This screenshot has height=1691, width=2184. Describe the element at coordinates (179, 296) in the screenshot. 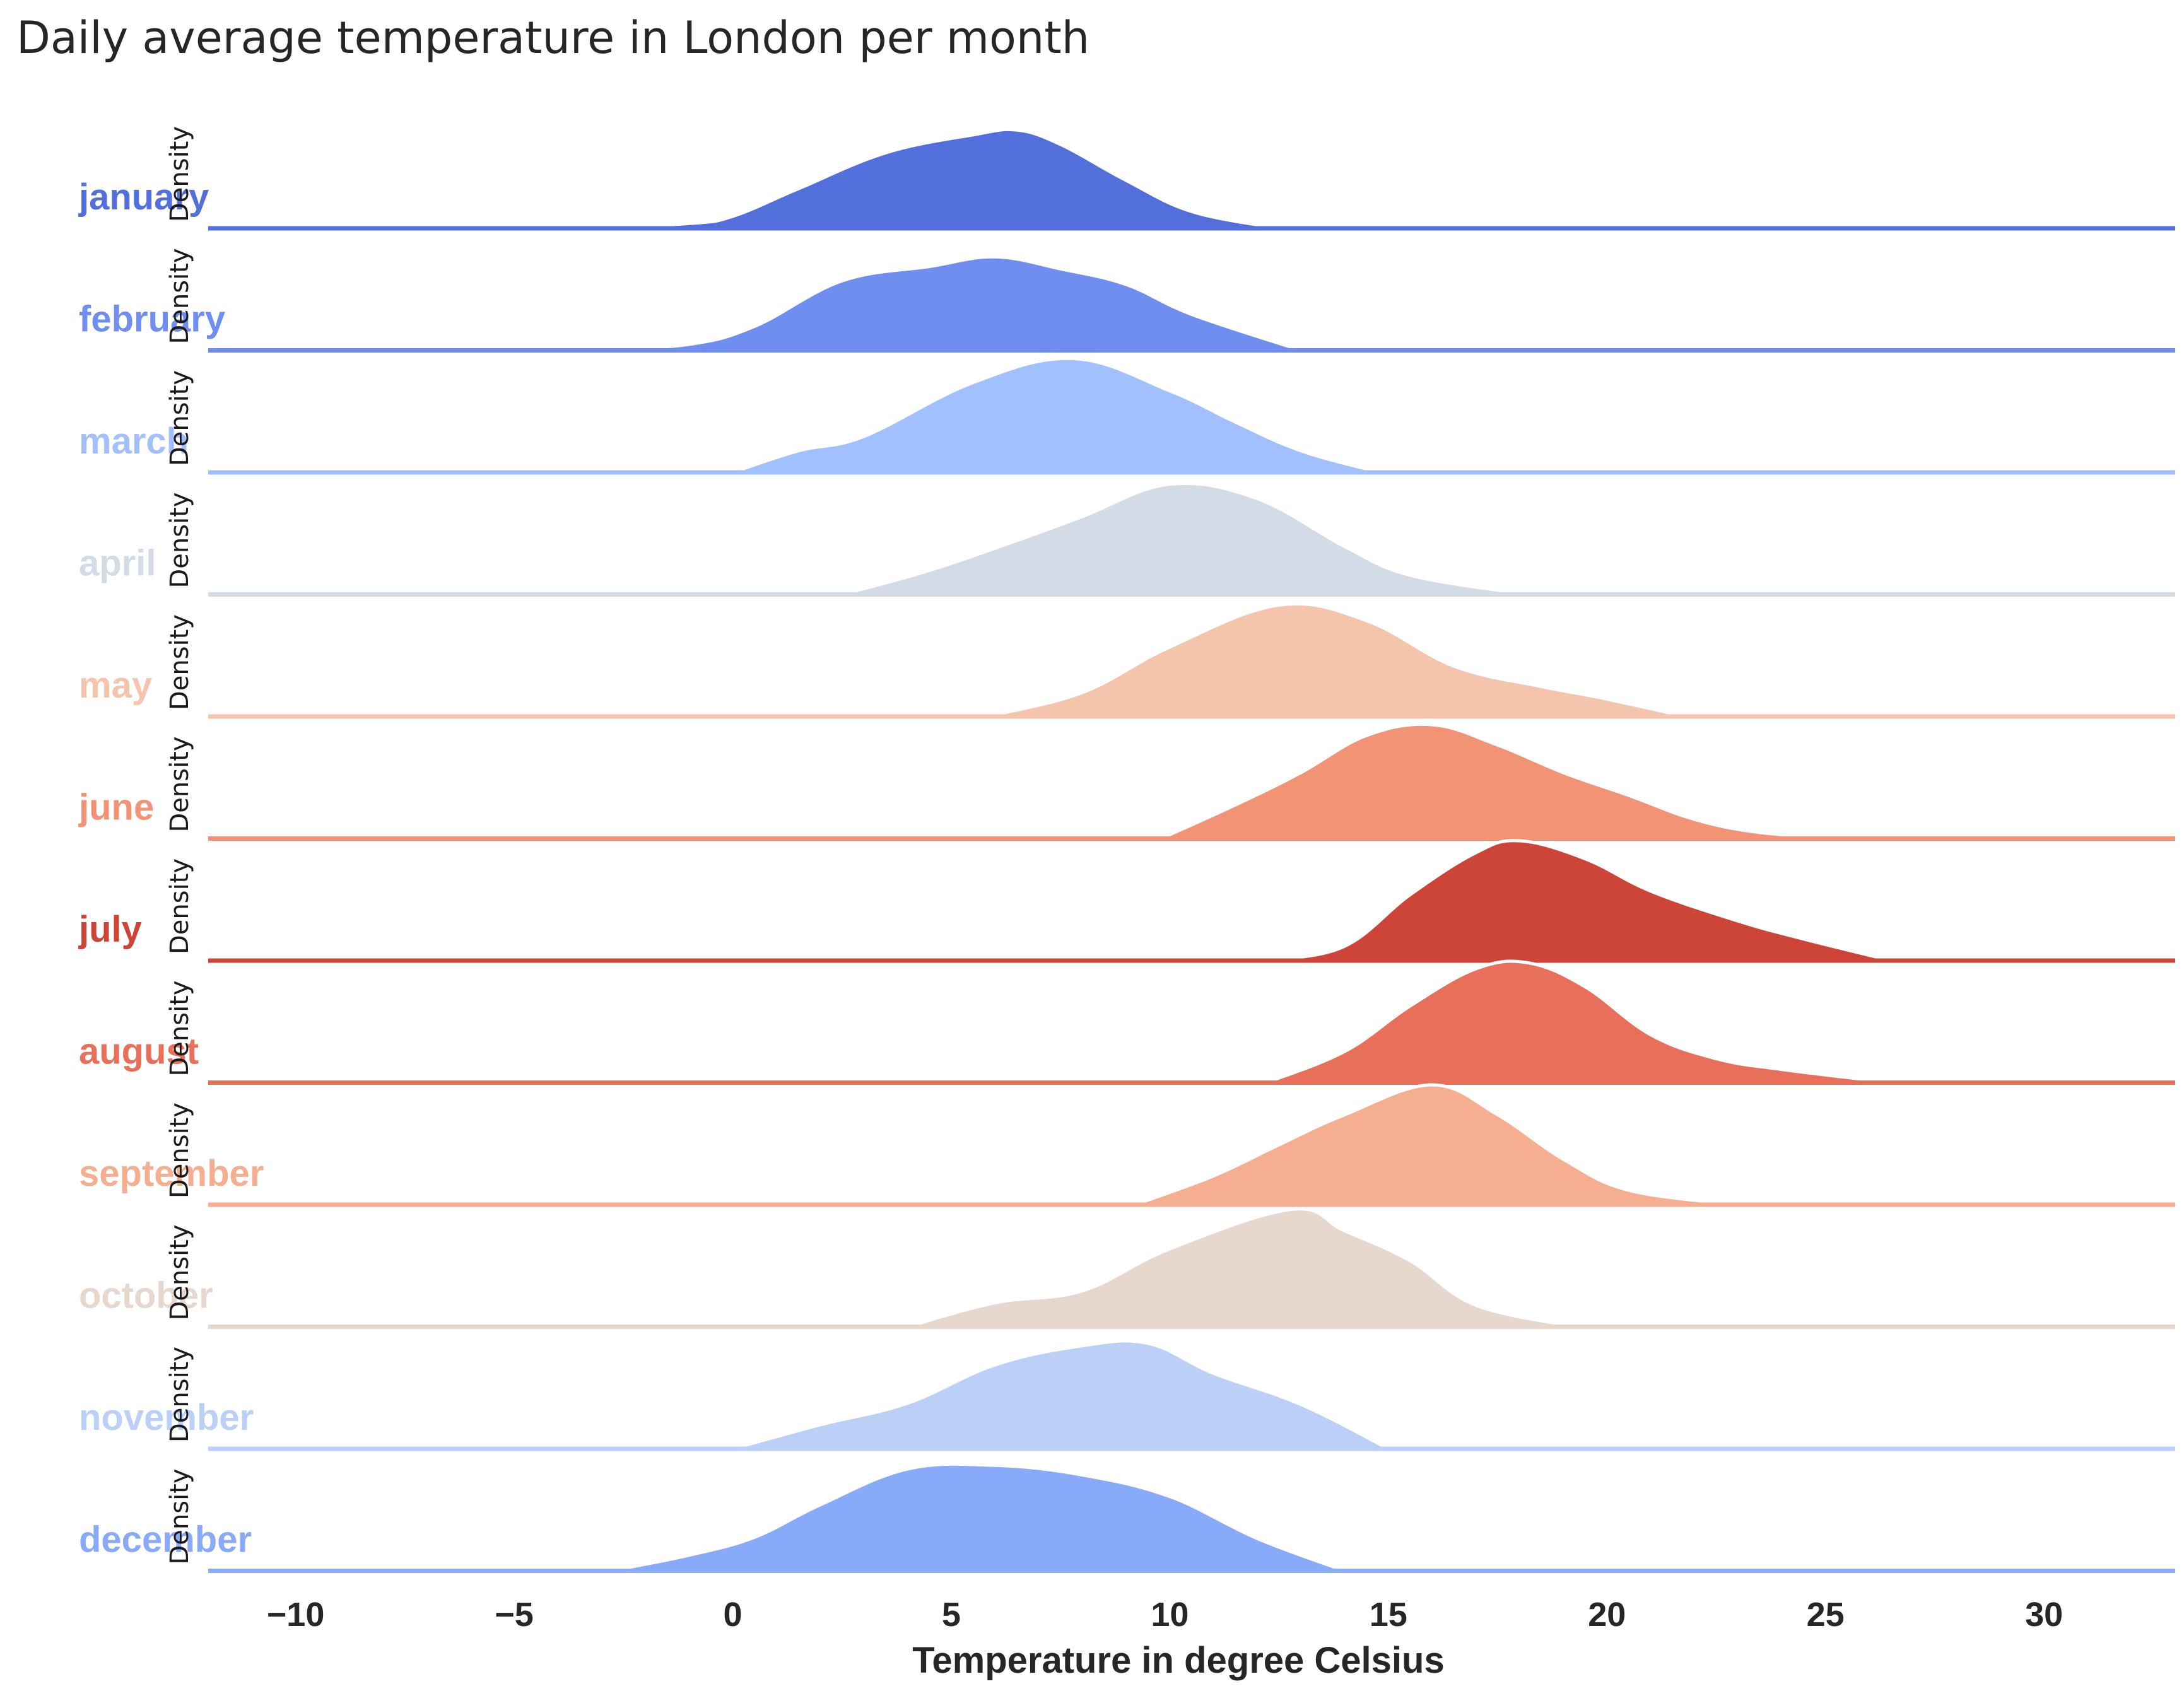

I see `y-axis-label-february: Density` at that location.